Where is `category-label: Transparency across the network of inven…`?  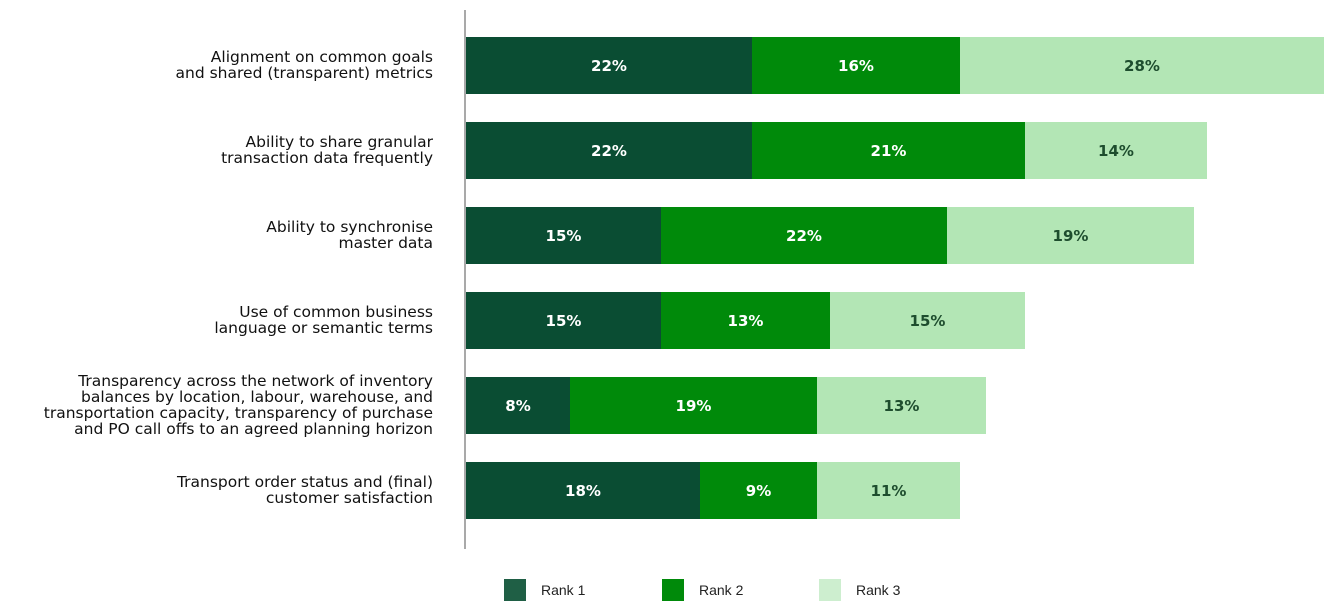
category-label: Transparency across the network of inven… is located at coordinates (238, 404).